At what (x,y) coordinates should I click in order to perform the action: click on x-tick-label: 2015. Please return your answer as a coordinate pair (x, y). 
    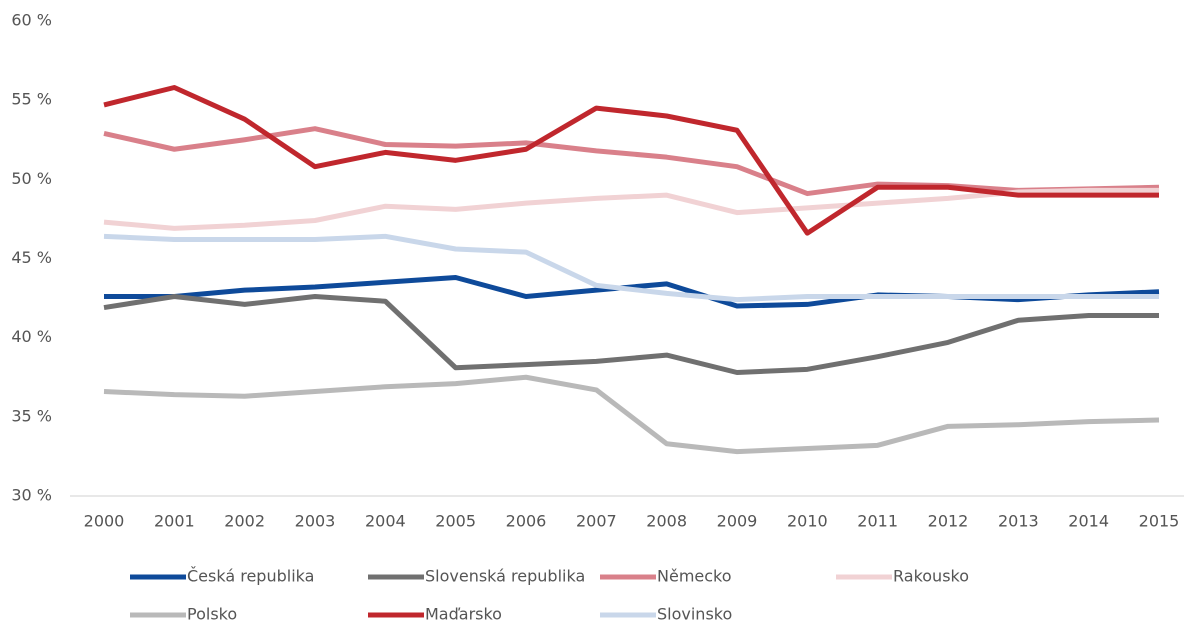
    Looking at the image, I should click on (1159, 521).